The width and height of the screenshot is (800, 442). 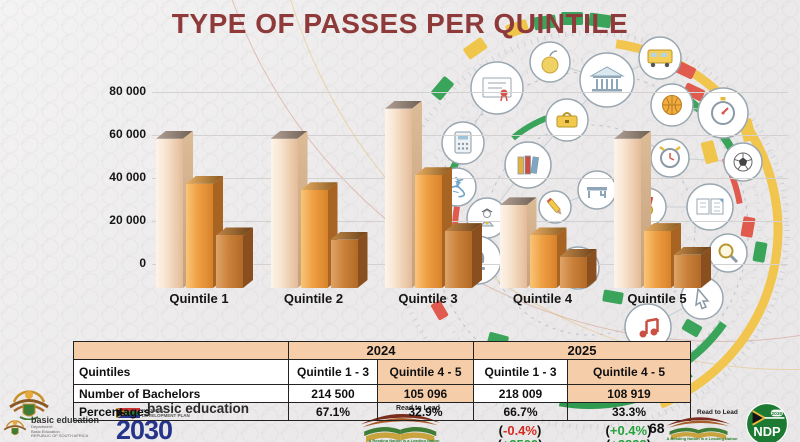 I want to click on read-to-lead-book-icon, so click(x=698, y=429).